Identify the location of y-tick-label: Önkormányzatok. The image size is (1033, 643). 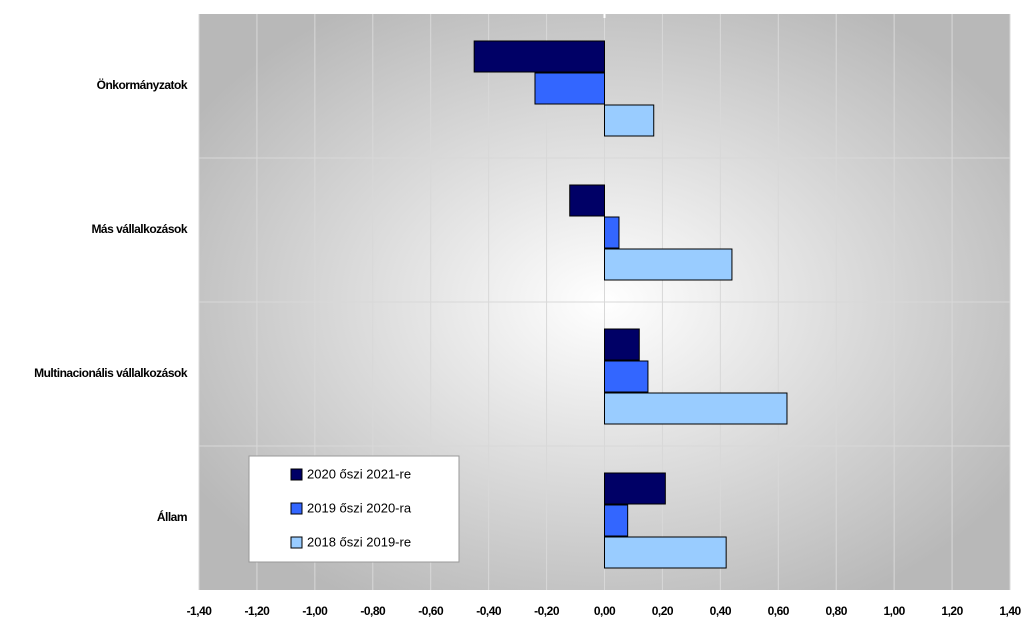
(142, 84).